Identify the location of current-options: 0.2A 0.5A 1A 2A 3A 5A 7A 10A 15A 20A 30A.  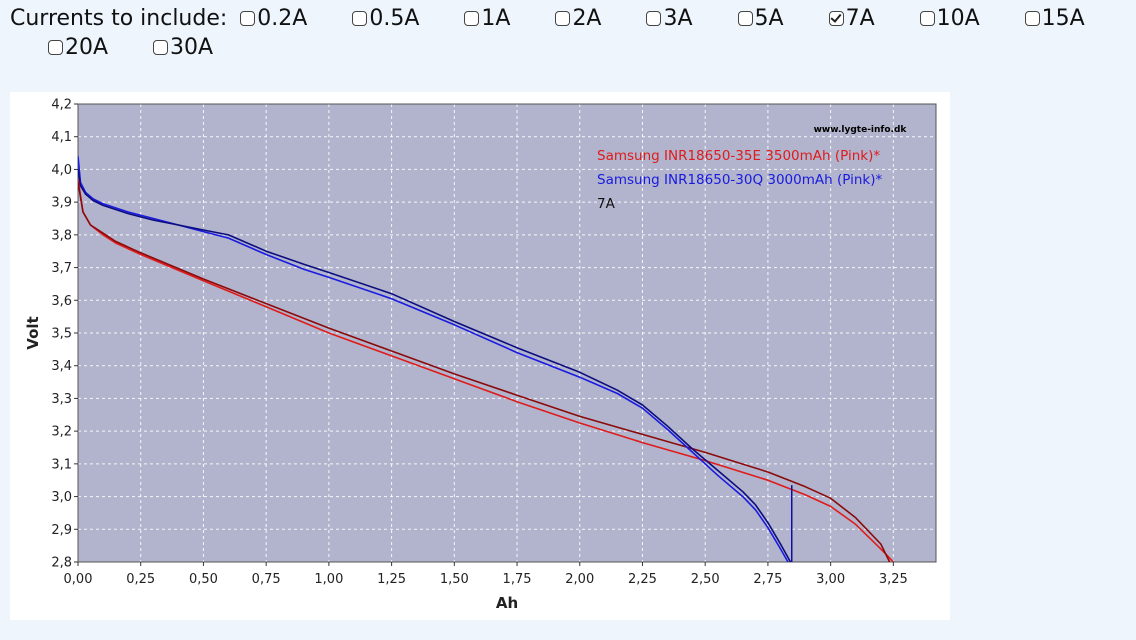
(547, 33).